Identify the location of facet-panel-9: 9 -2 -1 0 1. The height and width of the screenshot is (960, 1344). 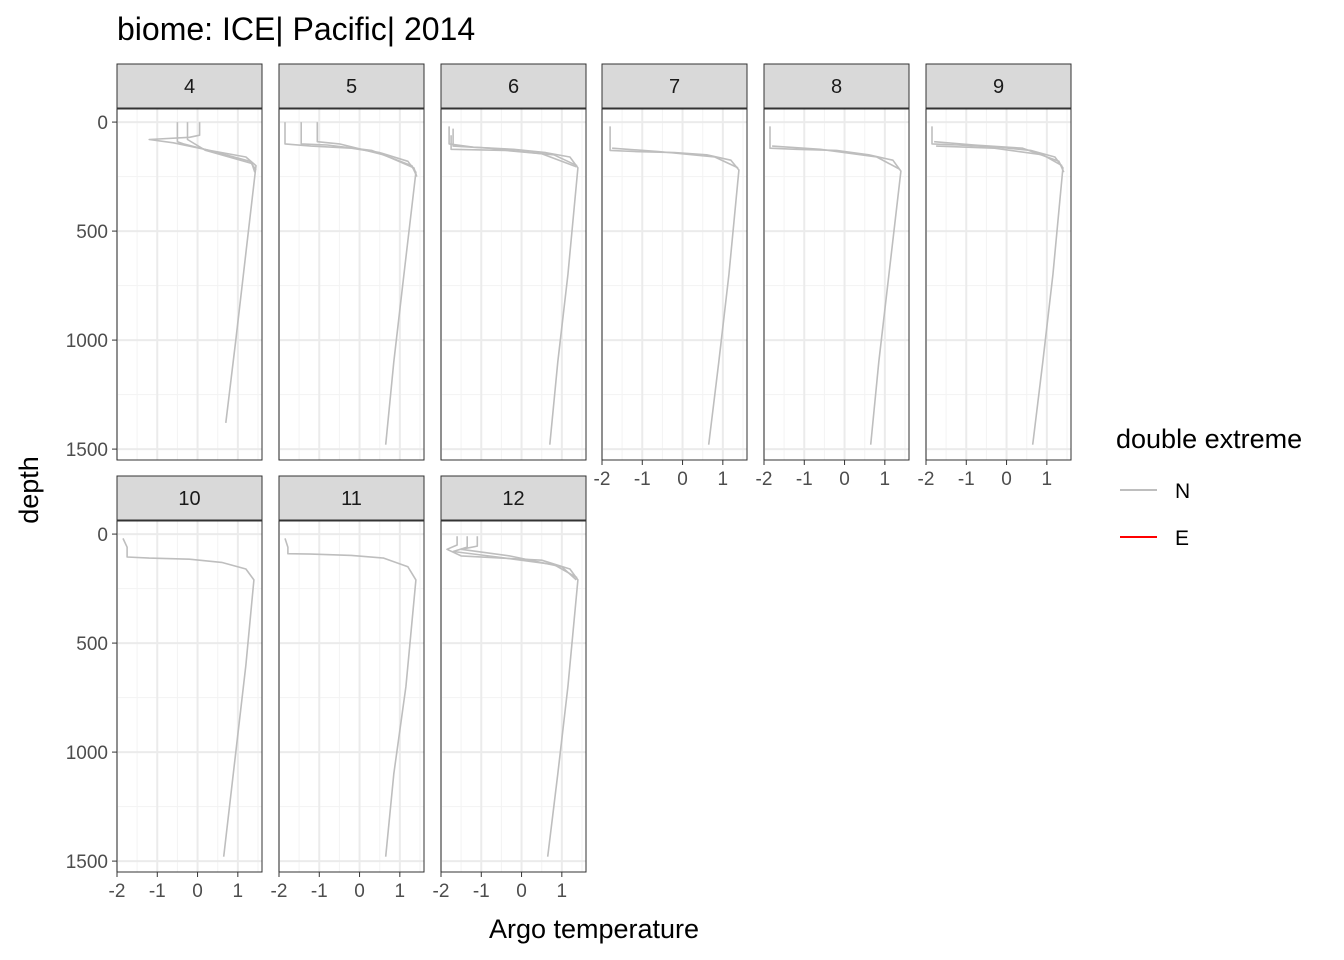
(995, 276).